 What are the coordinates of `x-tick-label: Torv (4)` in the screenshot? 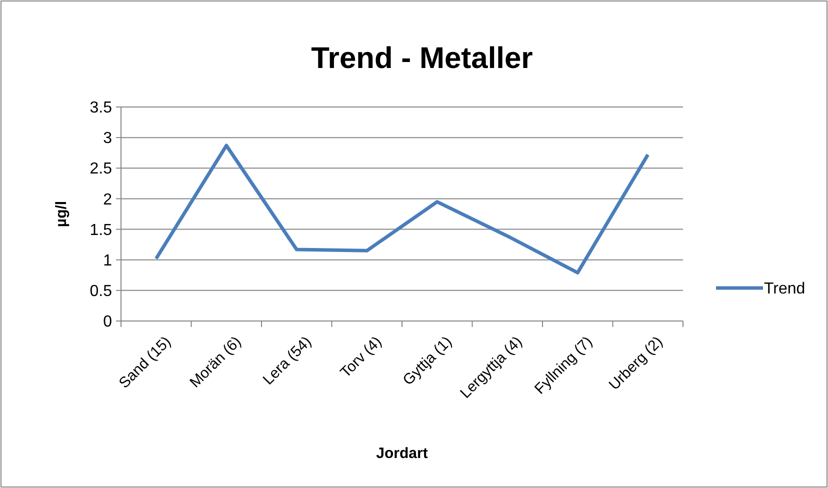 It's located at (361, 357).